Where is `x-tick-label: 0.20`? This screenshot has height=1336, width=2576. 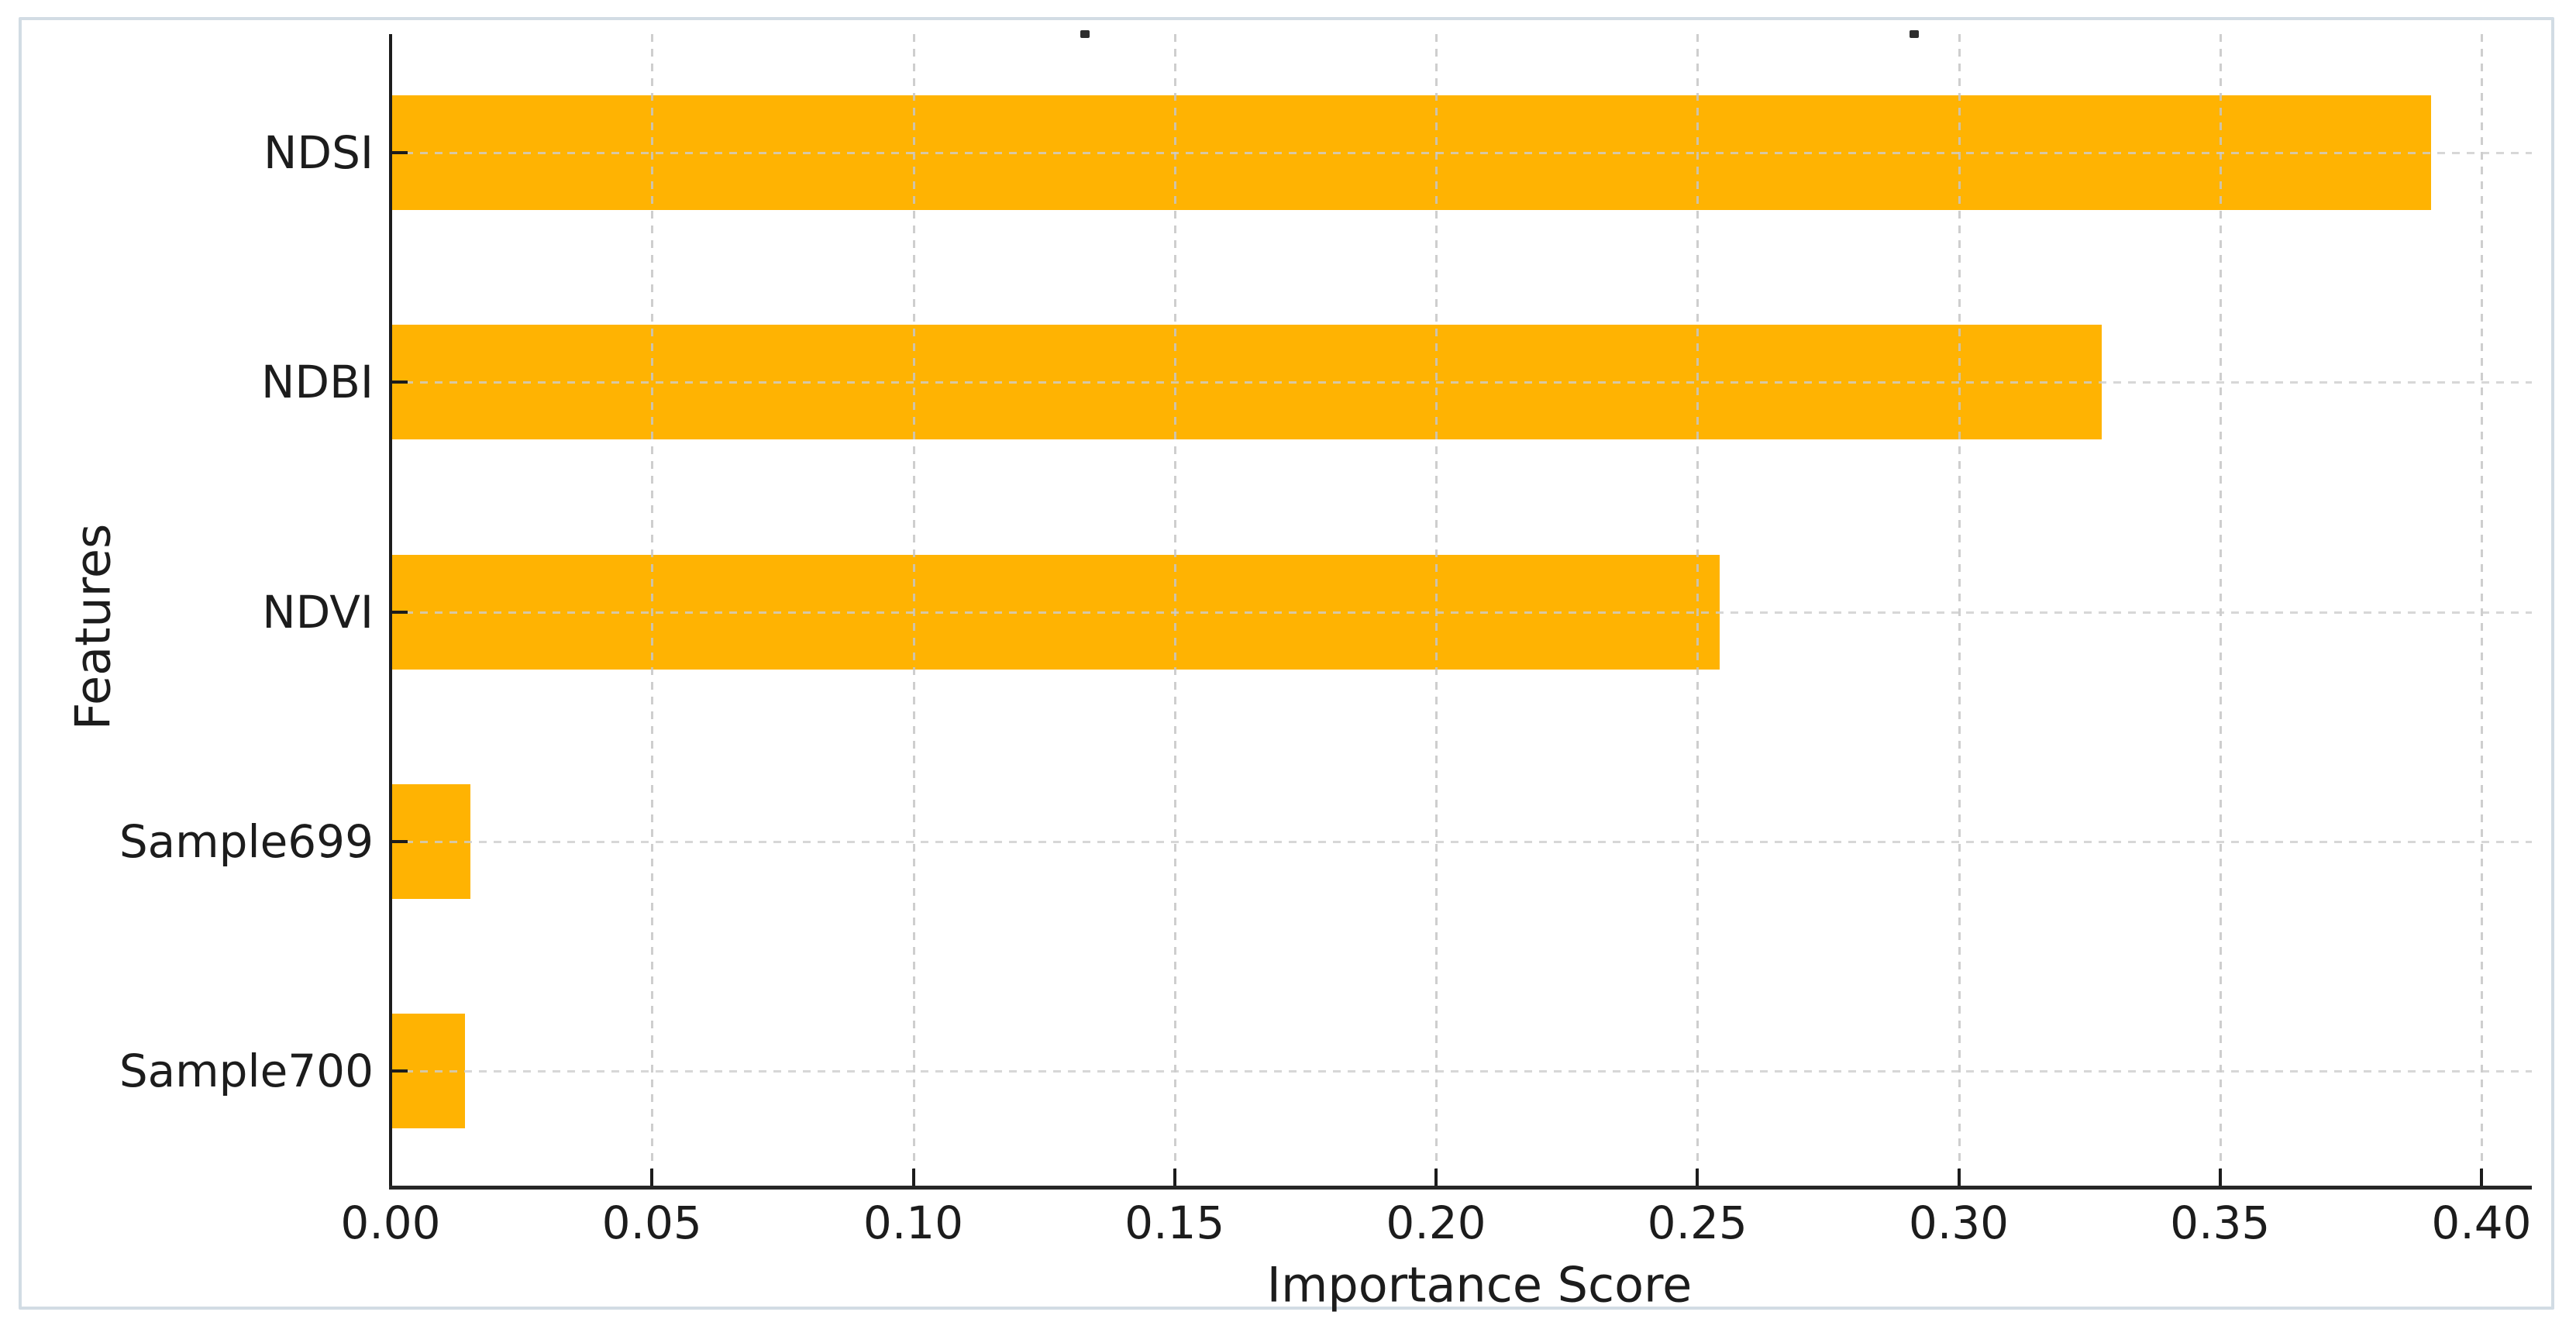
x-tick-label: 0.20 is located at coordinates (1436, 1223).